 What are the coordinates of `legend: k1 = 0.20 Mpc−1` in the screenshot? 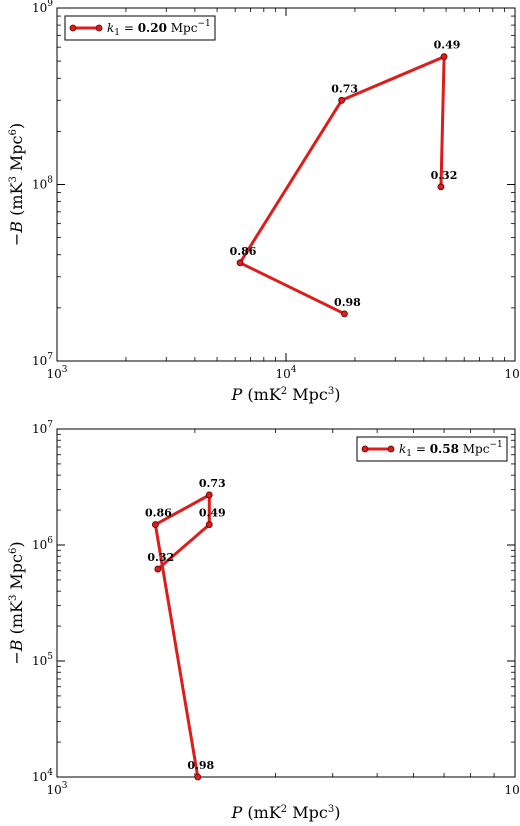 It's located at (140, 28).